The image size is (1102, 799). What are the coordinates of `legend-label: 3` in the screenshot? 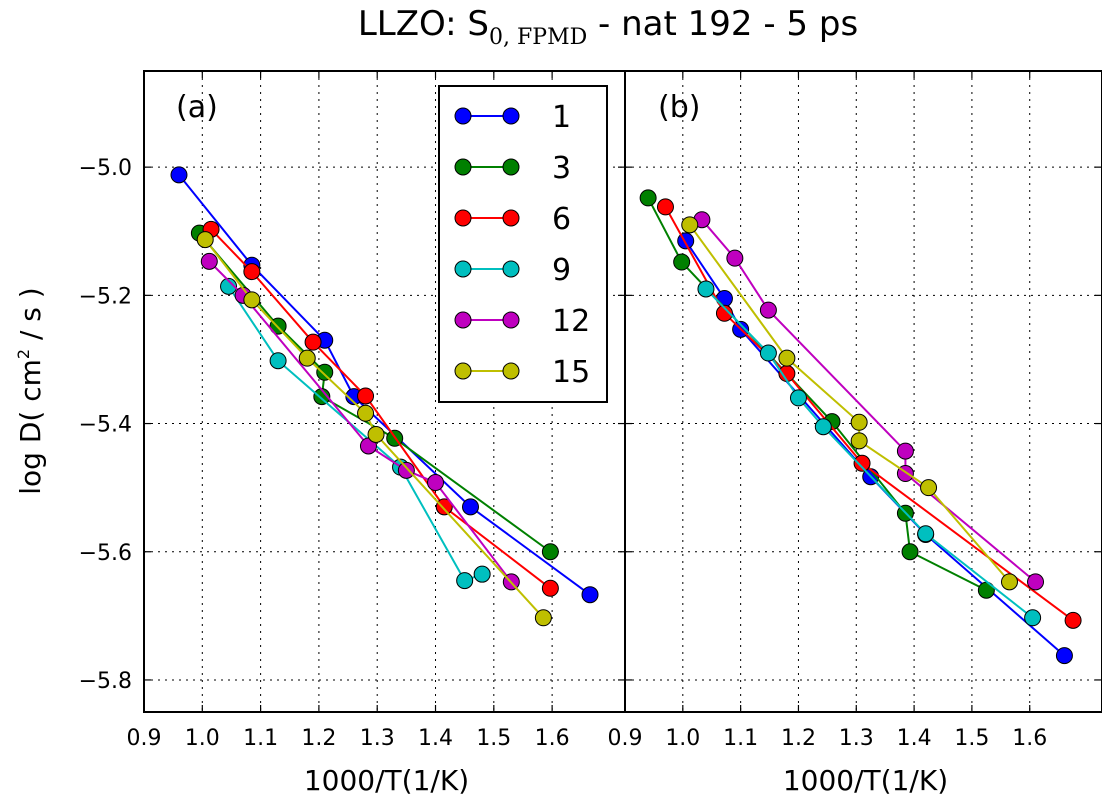 It's located at (561, 168).